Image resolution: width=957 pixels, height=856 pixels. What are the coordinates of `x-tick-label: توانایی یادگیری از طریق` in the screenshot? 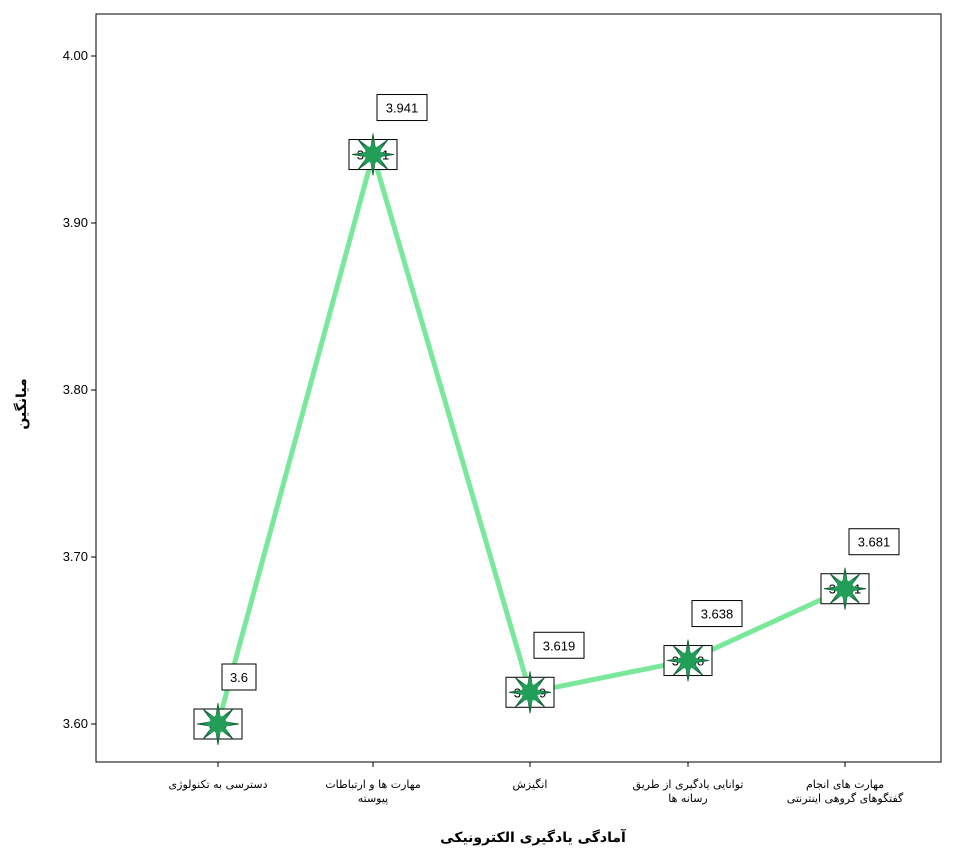 It's located at (688, 785).